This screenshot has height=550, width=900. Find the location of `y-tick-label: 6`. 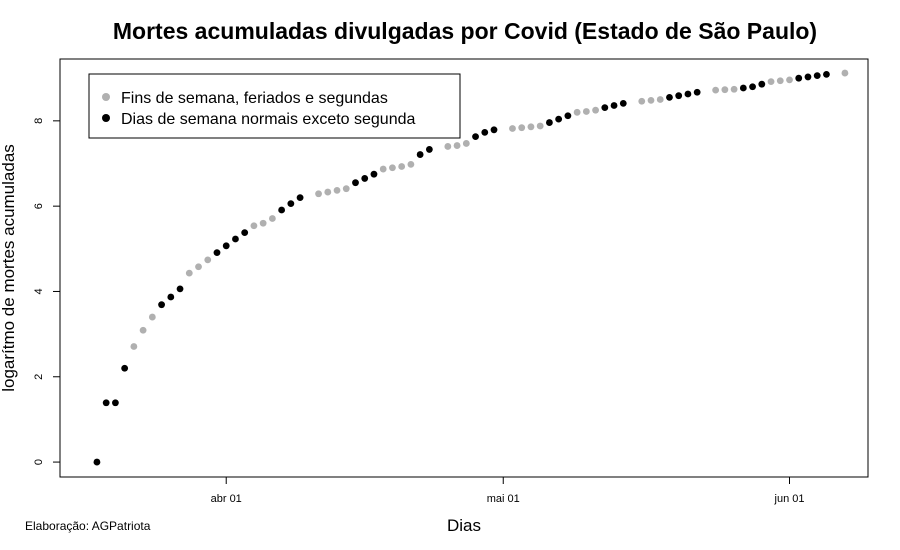

y-tick-label: 6 is located at coordinates (39, 206).